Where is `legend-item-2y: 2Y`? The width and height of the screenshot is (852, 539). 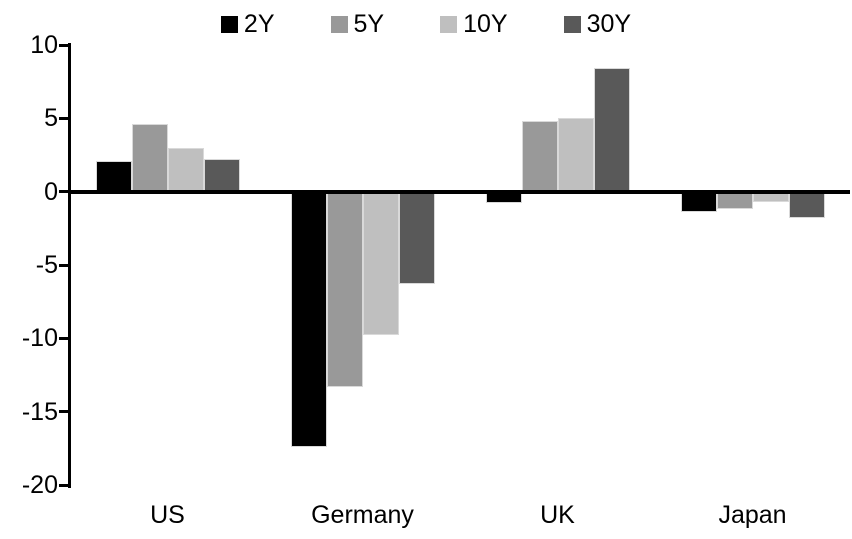
legend-item-2y: 2Y is located at coordinates (247, 24).